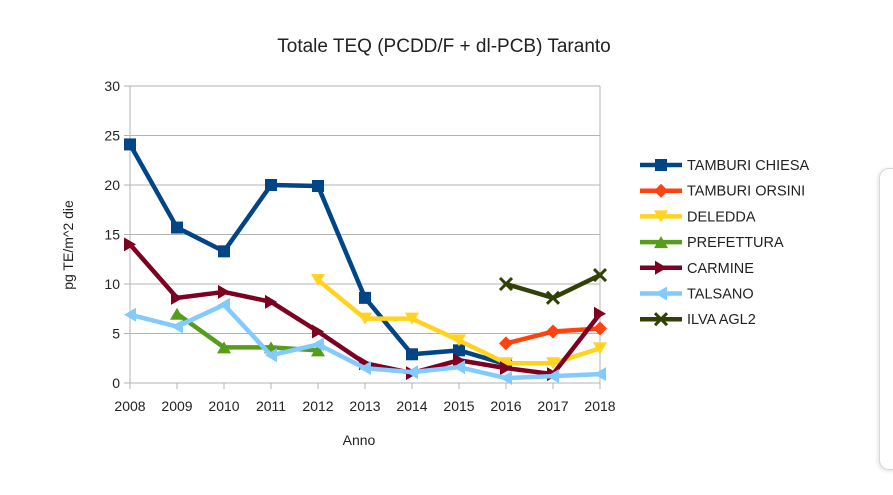 The image size is (893, 495). What do you see at coordinates (599, 406) in the screenshot?
I see `x-tick-label: 2018` at bounding box center [599, 406].